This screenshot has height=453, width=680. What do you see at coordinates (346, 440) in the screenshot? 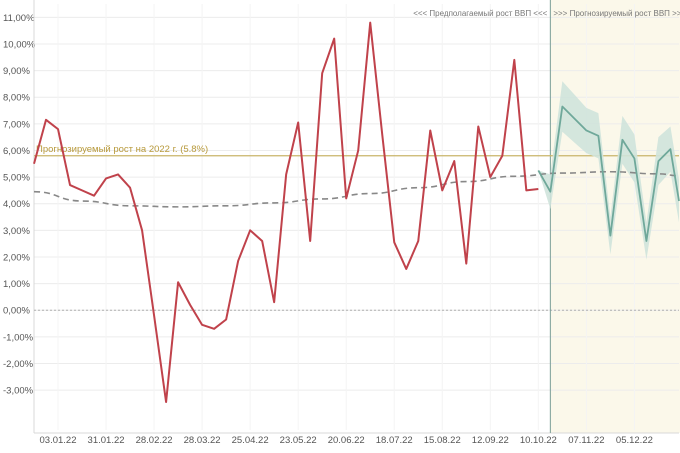
I see `x-tick-label: 20.06.22` at bounding box center [346, 440].